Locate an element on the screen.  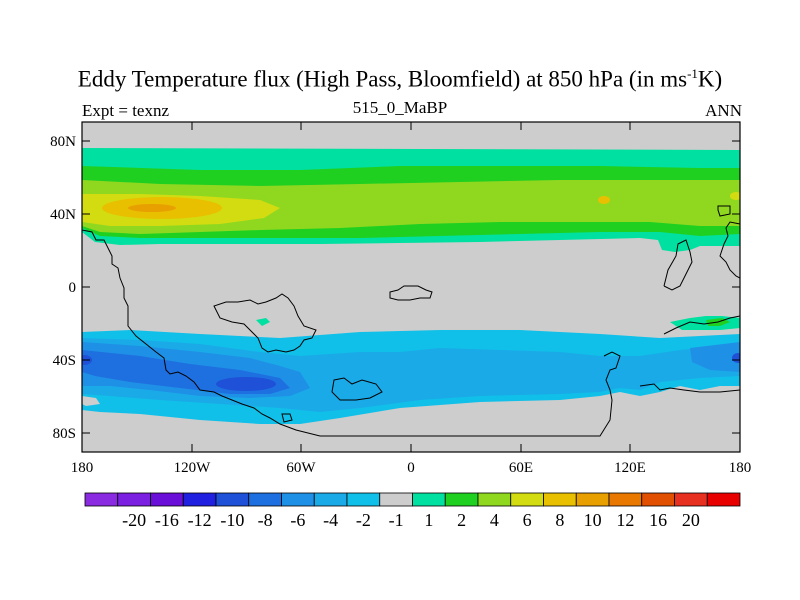
period-label: 515_0_MaBP is located at coordinates (400, 107).